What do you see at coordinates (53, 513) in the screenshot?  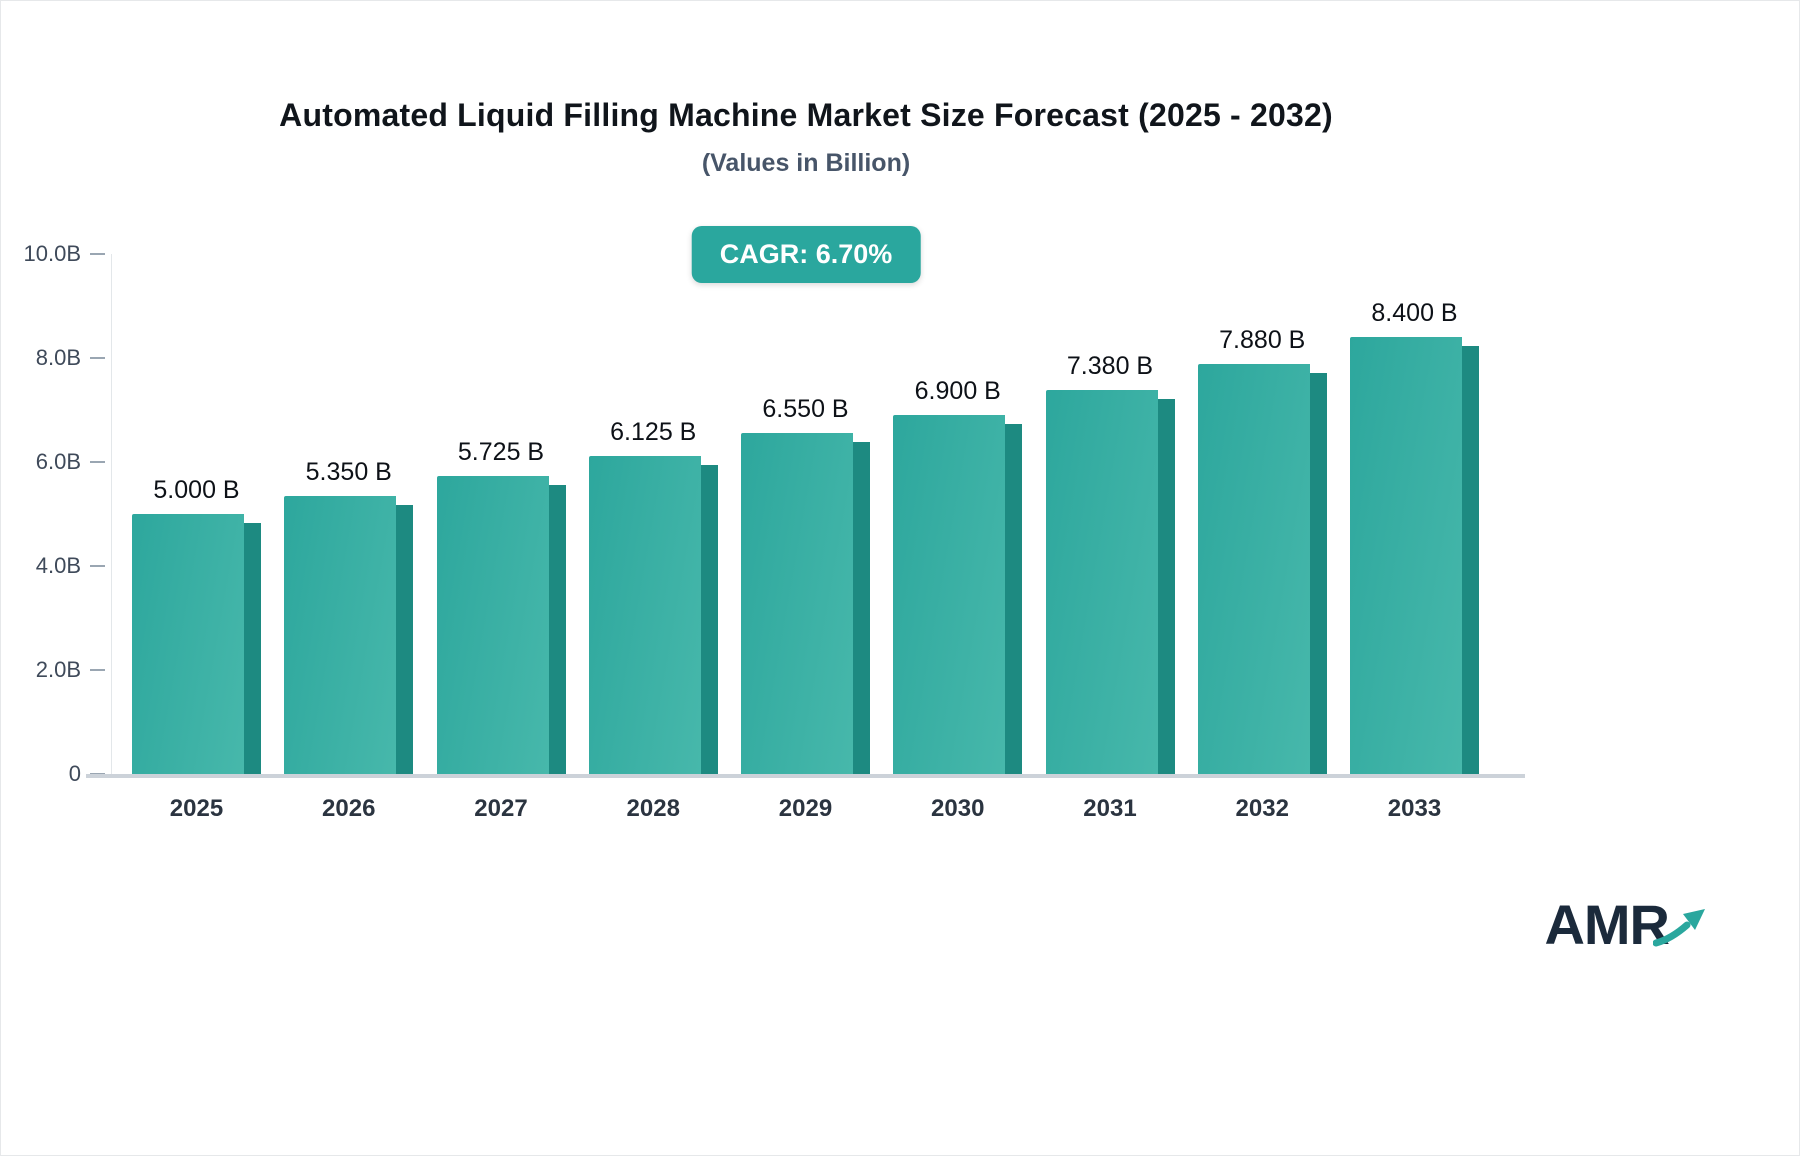 I see `y-axis: 10.0B 8.0B 6.0B 4.0B 2.0B 0` at bounding box center [53, 513].